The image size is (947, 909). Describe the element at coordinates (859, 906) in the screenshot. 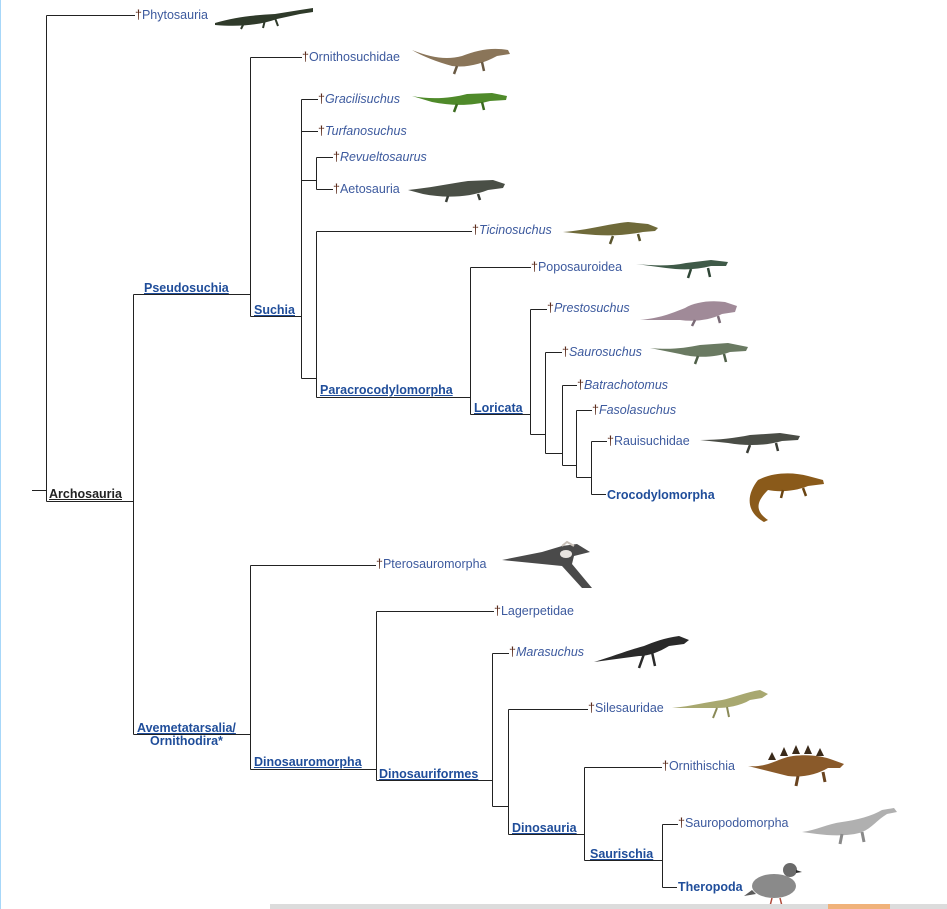

I see `horizontal-scrollbar-thumb` at that location.